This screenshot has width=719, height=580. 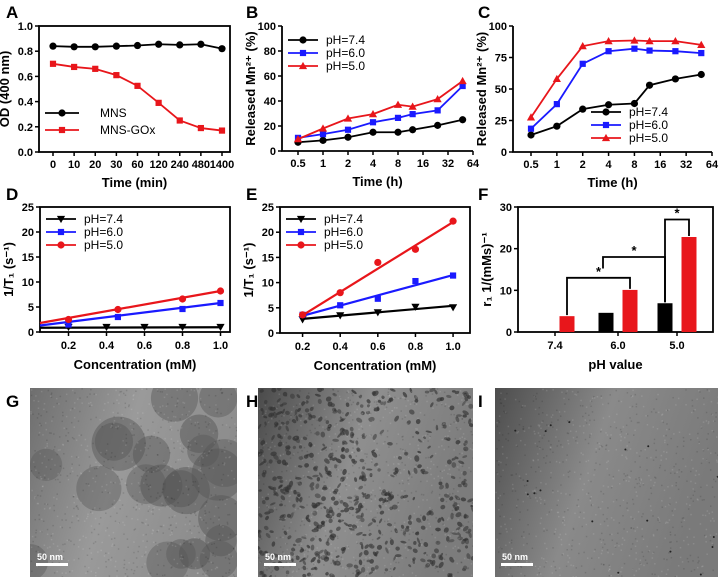 What do you see at coordinates (517, 564) in the screenshot?
I see `scale-bar` at bounding box center [517, 564].